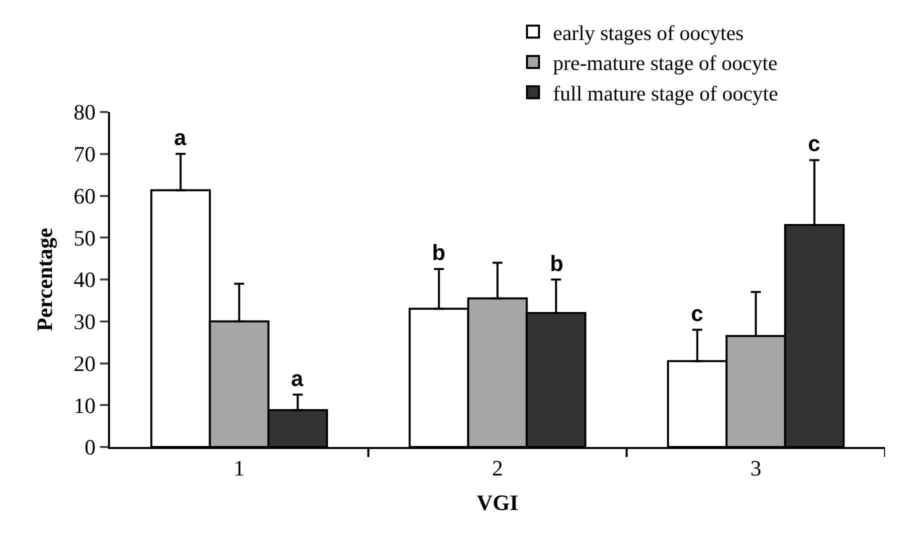  What do you see at coordinates (665, 93) in the screenshot?
I see `legend-label: full mature stage of oocyte` at bounding box center [665, 93].